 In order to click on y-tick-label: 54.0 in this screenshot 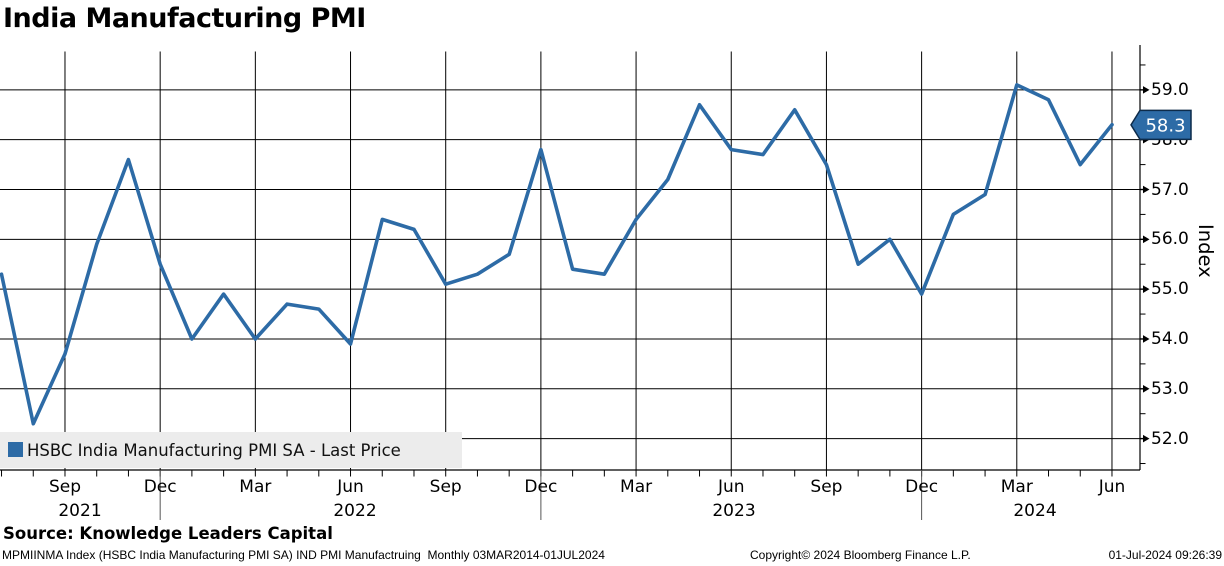, I will do `click(1170, 338)`.